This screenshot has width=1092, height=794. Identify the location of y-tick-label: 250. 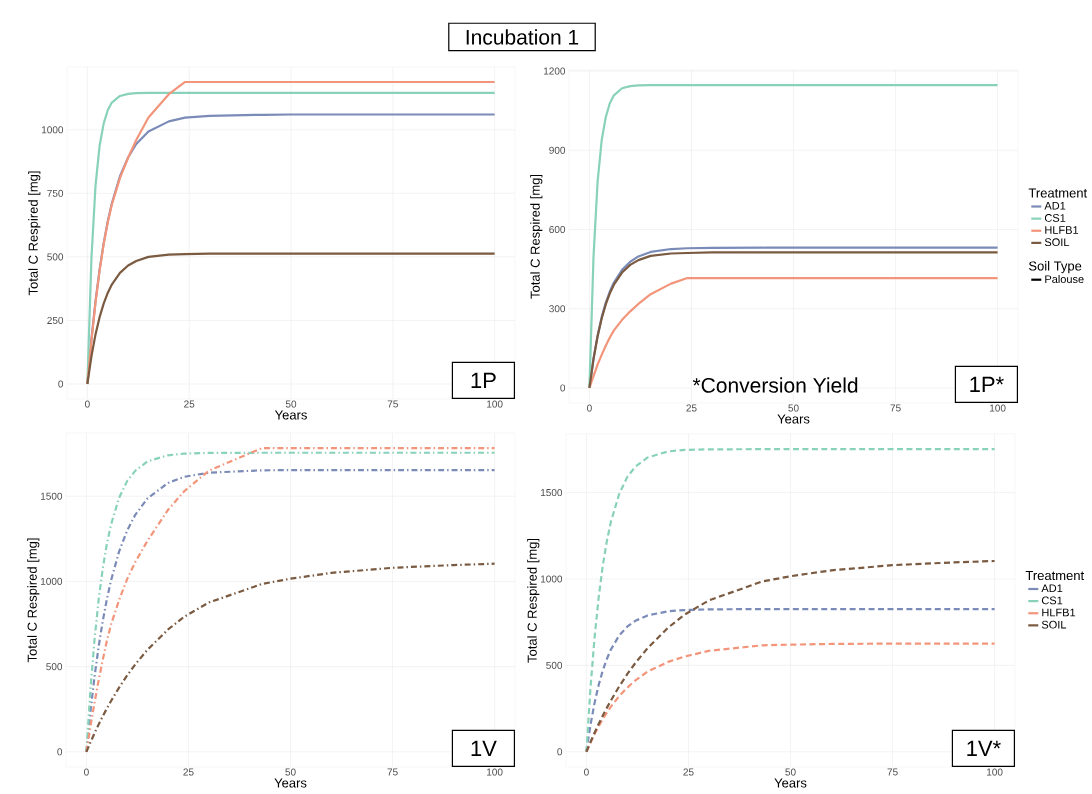
(55, 320).